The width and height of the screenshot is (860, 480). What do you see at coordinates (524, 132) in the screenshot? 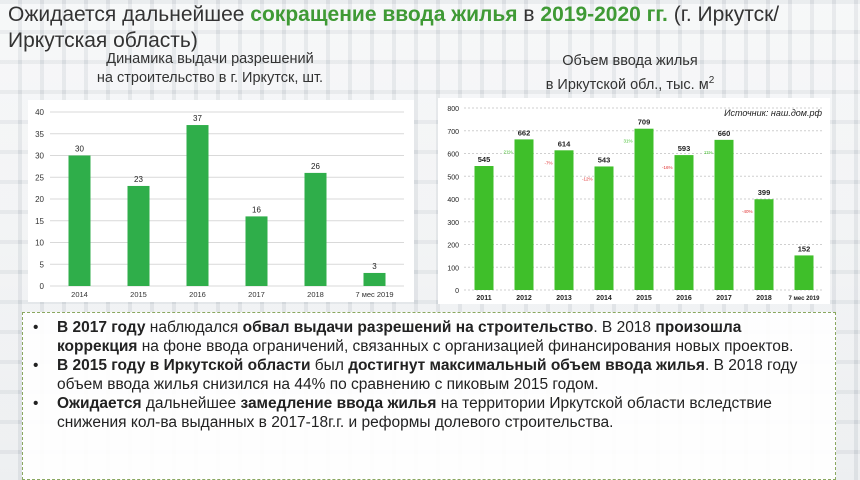
I see `chart2-data-label: 662` at bounding box center [524, 132].